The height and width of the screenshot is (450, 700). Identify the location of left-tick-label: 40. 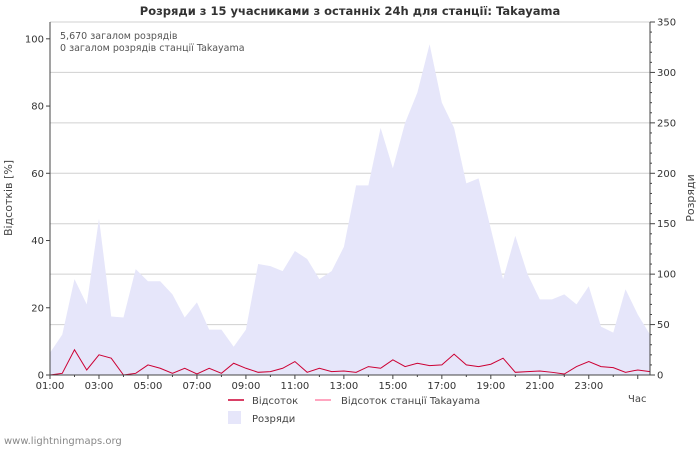
(37, 241).